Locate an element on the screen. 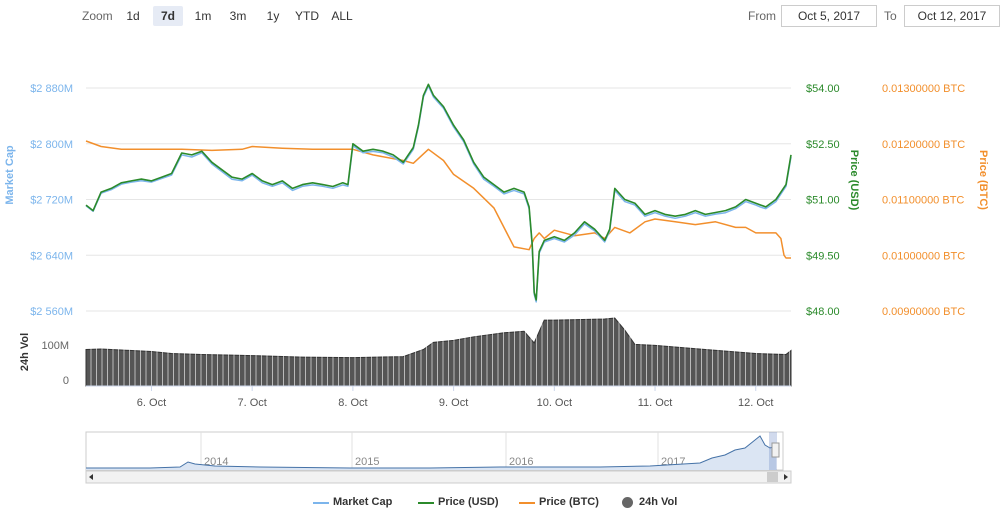 The image size is (1000, 515). scrollbar-thumb is located at coordinates (772, 477).